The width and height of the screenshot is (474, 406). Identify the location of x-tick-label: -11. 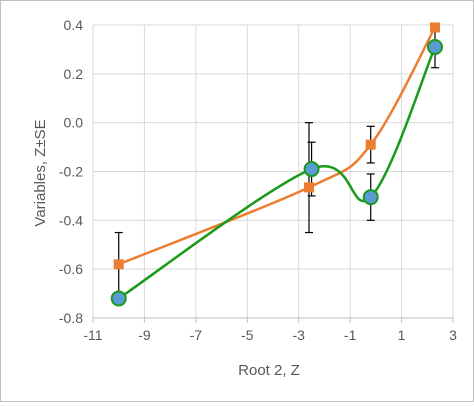
(92, 335).